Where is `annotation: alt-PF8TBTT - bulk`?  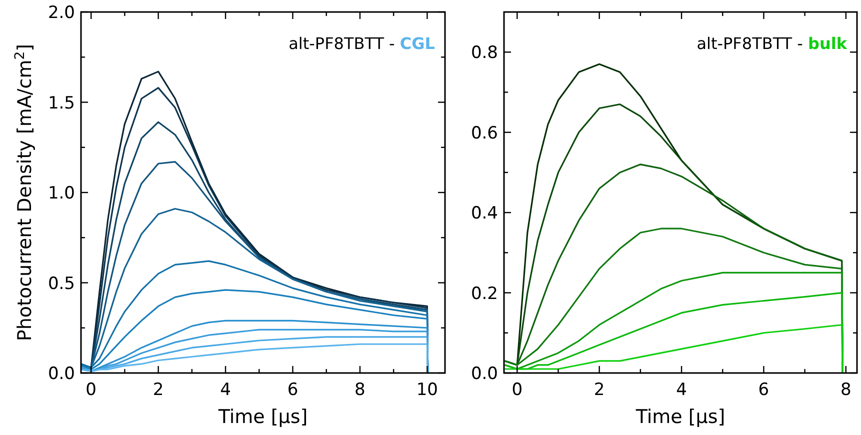
annotation: alt-PF8TBTT - bulk is located at coordinates (772, 43).